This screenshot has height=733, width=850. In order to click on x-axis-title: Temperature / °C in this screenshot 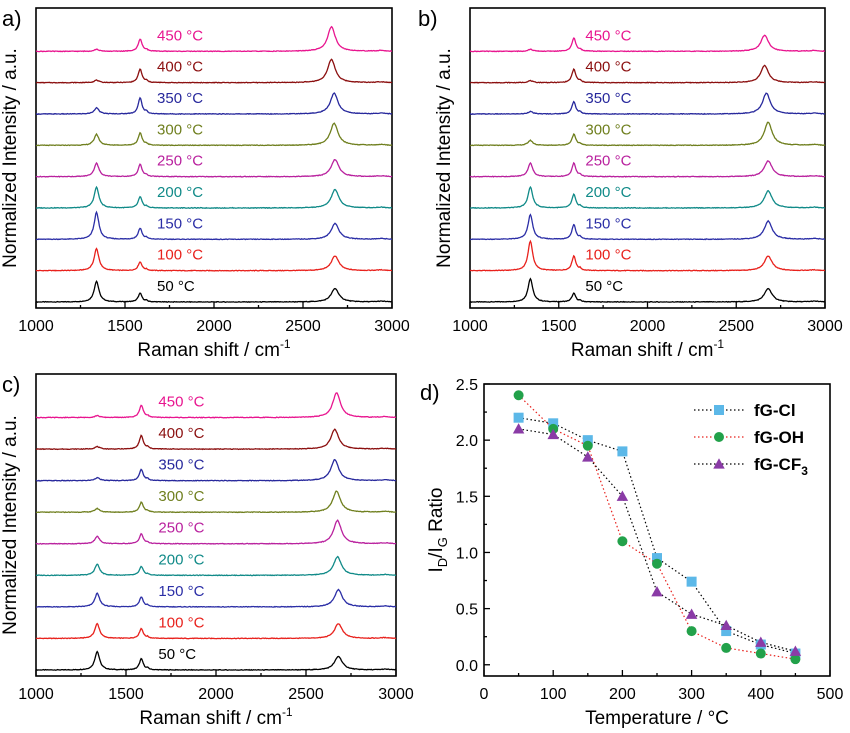, I will do `click(657, 718)`.